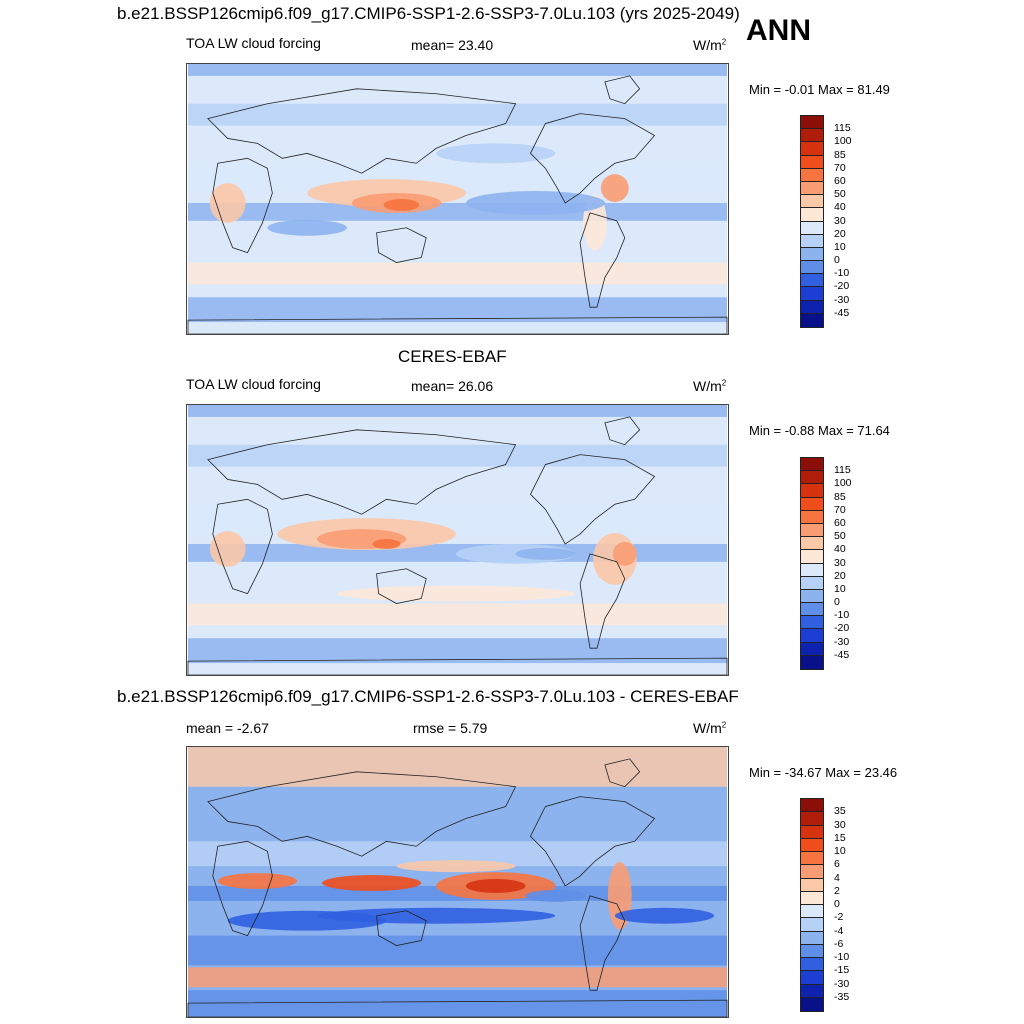  Describe the element at coordinates (253, 384) in the screenshot. I see `panel2-variable: TOA LW cloud forcing` at that location.